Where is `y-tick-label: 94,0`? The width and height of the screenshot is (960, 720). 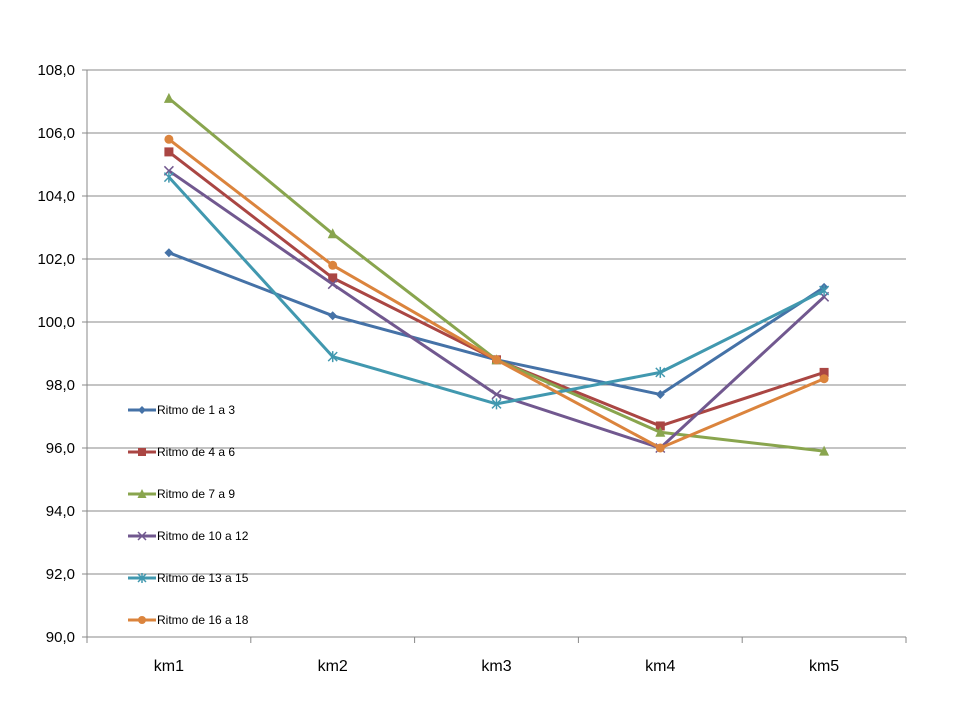
y-tick-label: 94,0 is located at coordinates (60, 511).